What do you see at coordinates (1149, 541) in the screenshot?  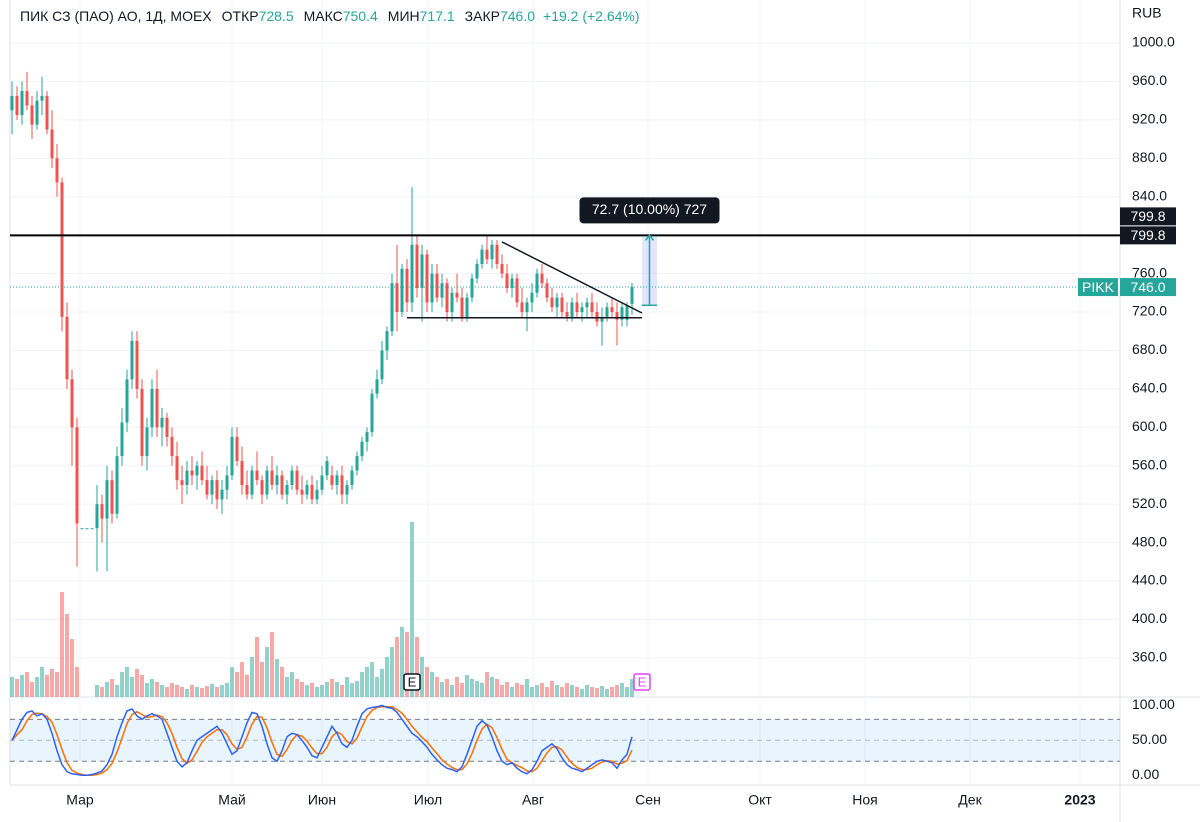 I see `y-tick-label: 480.0` at bounding box center [1149, 541].